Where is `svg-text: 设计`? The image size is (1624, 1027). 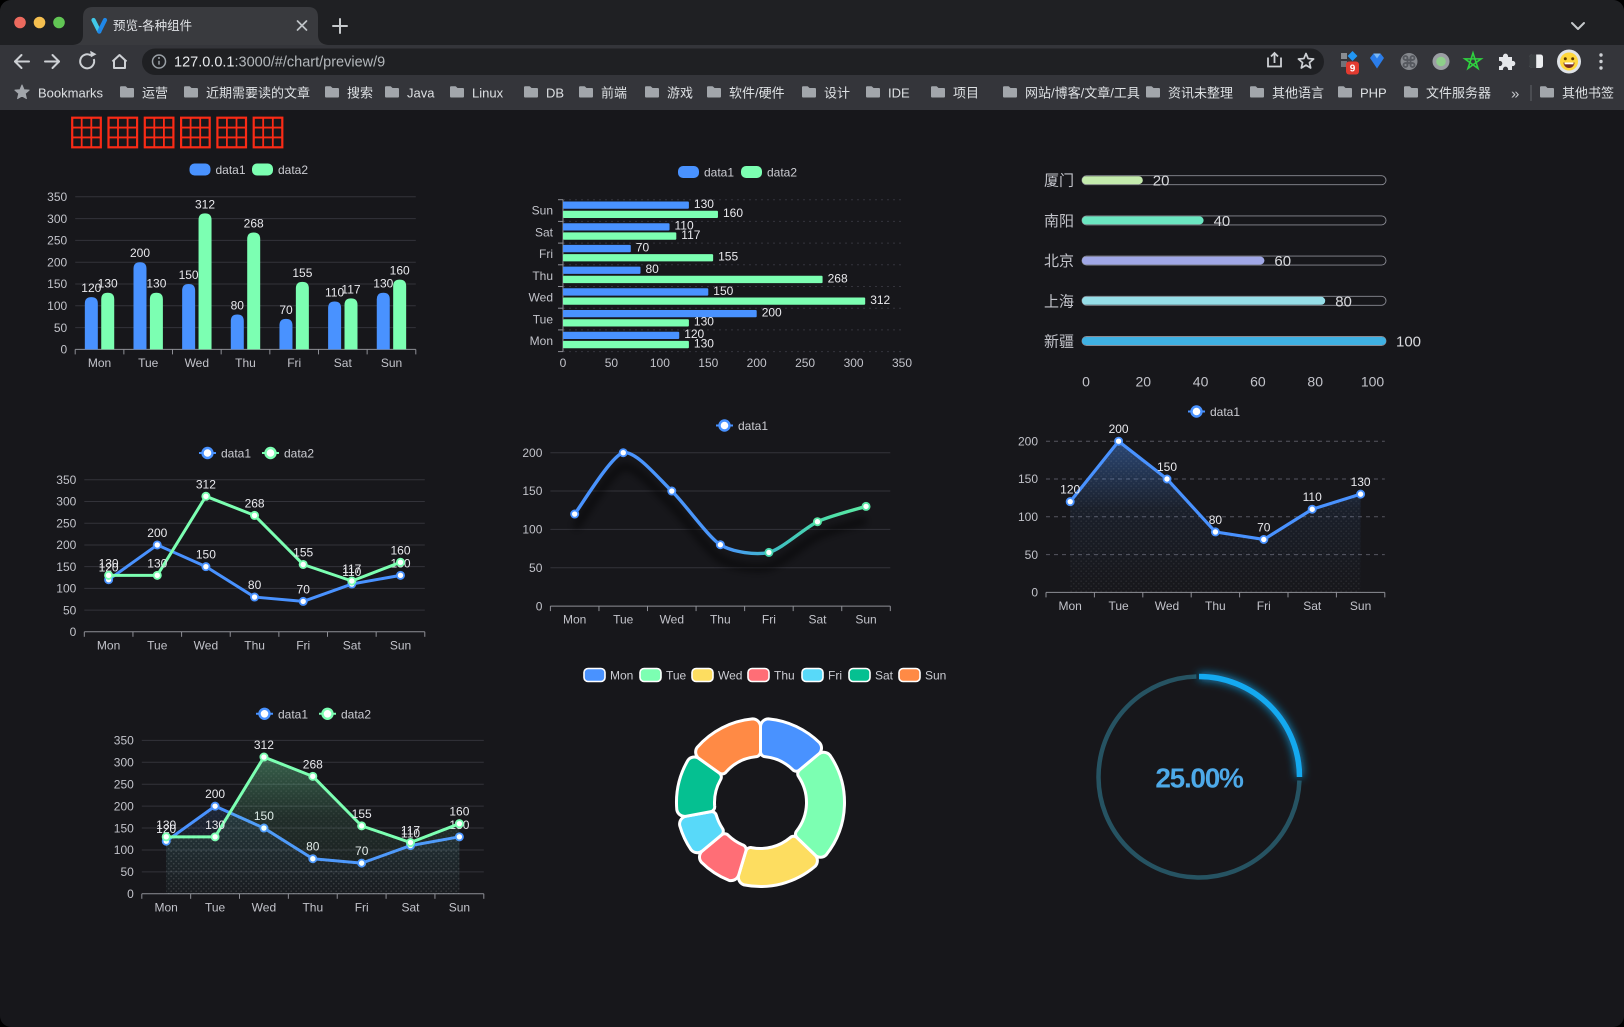 svg-text: 设计 is located at coordinates (837, 93).